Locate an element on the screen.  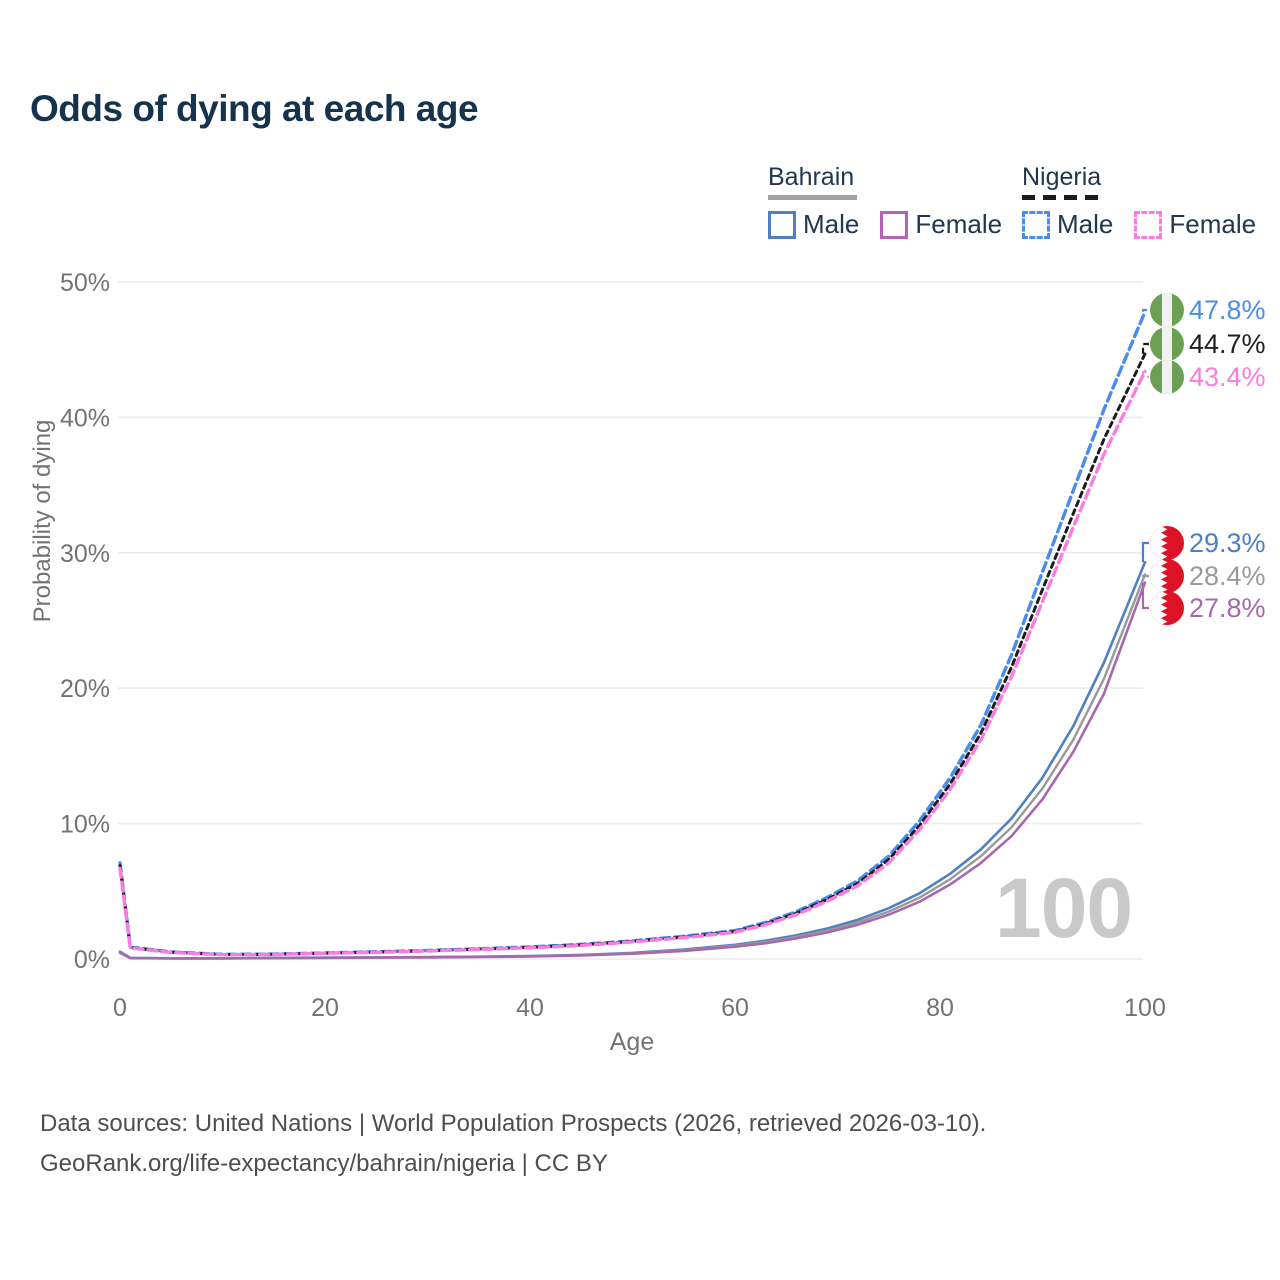
legend-item-nigeria-male: Male is located at coordinates (1067, 224).